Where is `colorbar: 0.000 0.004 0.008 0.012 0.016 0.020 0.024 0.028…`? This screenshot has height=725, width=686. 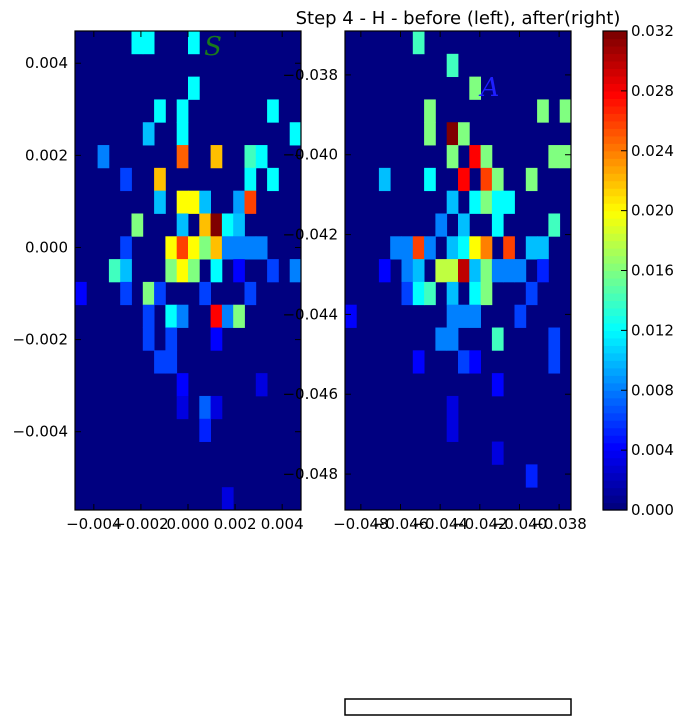
colorbar: 0.000 0.004 0.008 0.012 0.016 0.020 0.024 0.028… is located at coordinates (638, 270).